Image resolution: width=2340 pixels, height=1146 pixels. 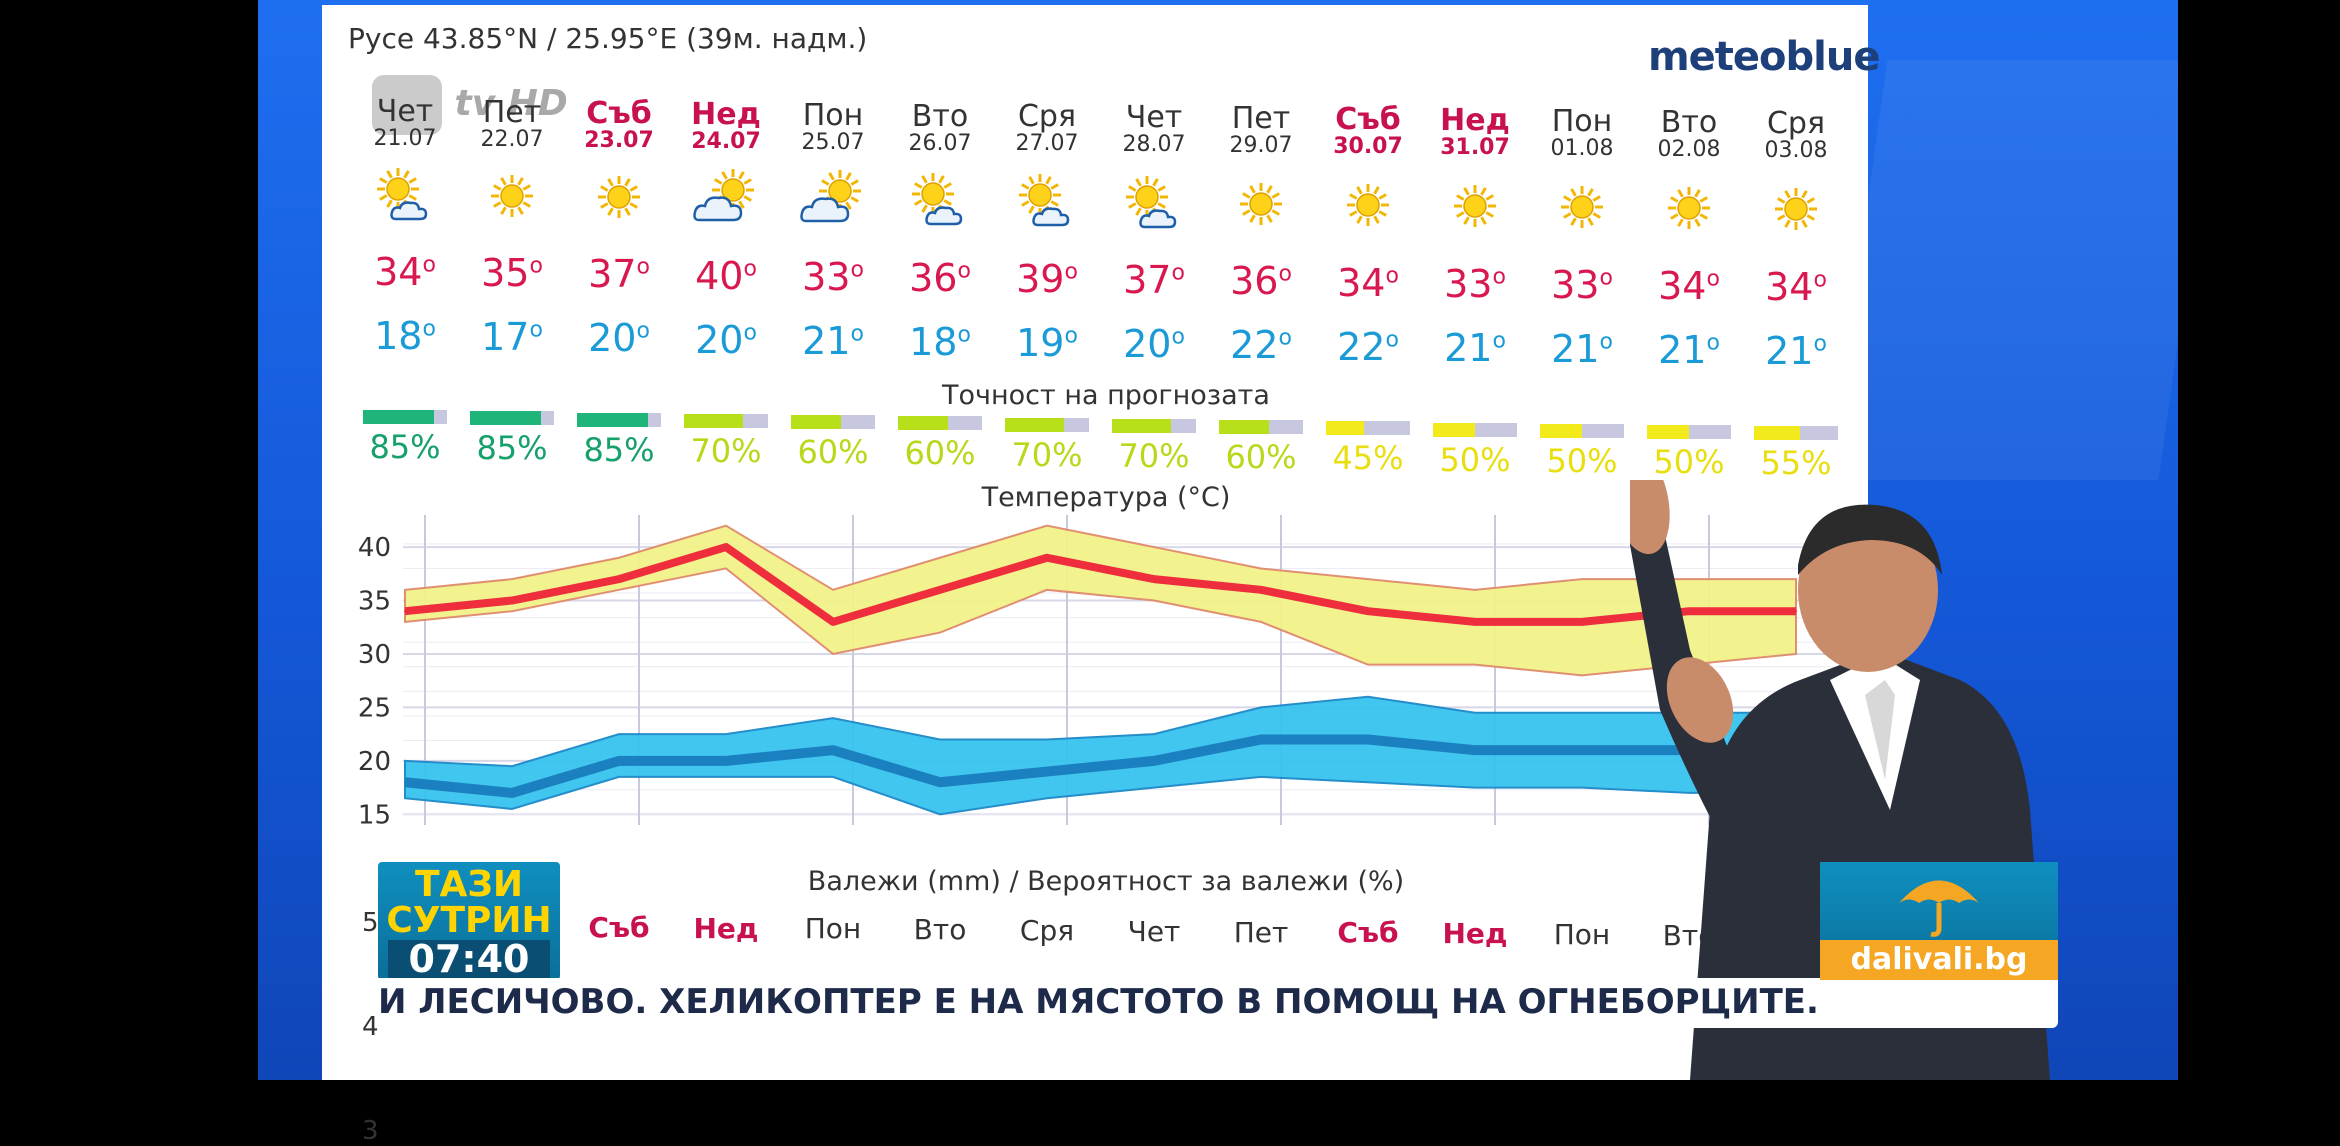 What do you see at coordinates (1047, 930) in the screenshot?
I see `precip-day-label: Сря` at bounding box center [1047, 930].